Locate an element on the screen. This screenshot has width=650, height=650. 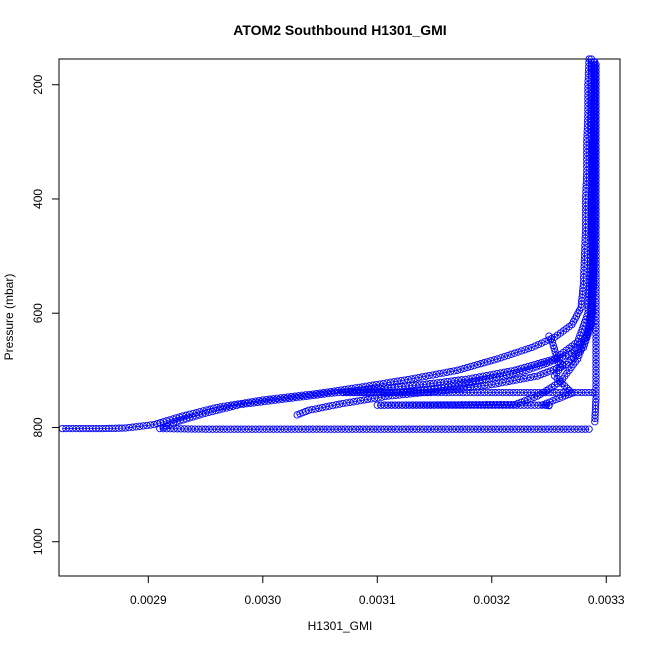
x-tick-label: 0.0030 is located at coordinates (262, 600).